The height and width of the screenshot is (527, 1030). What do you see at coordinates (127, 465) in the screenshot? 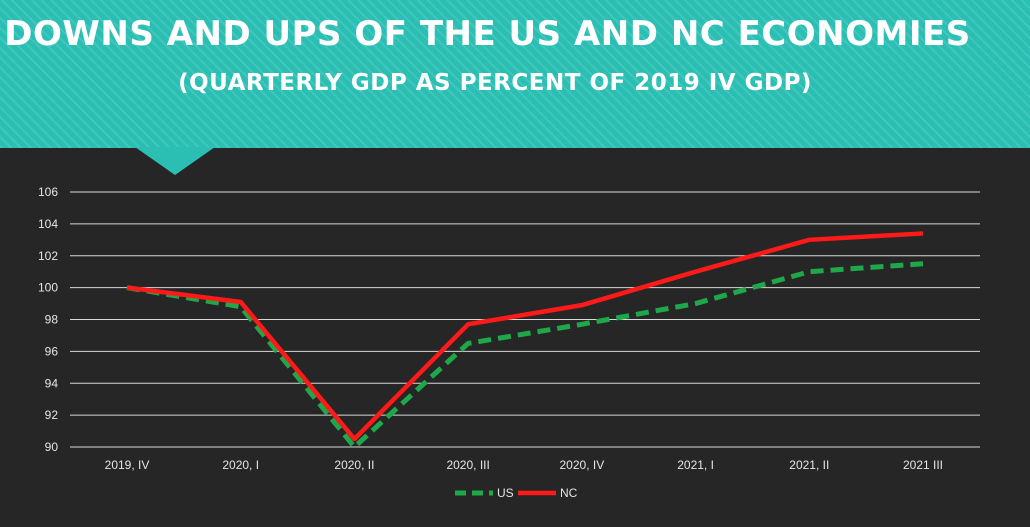
I see `x-tick-label: 2019, IV` at bounding box center [127, 465].